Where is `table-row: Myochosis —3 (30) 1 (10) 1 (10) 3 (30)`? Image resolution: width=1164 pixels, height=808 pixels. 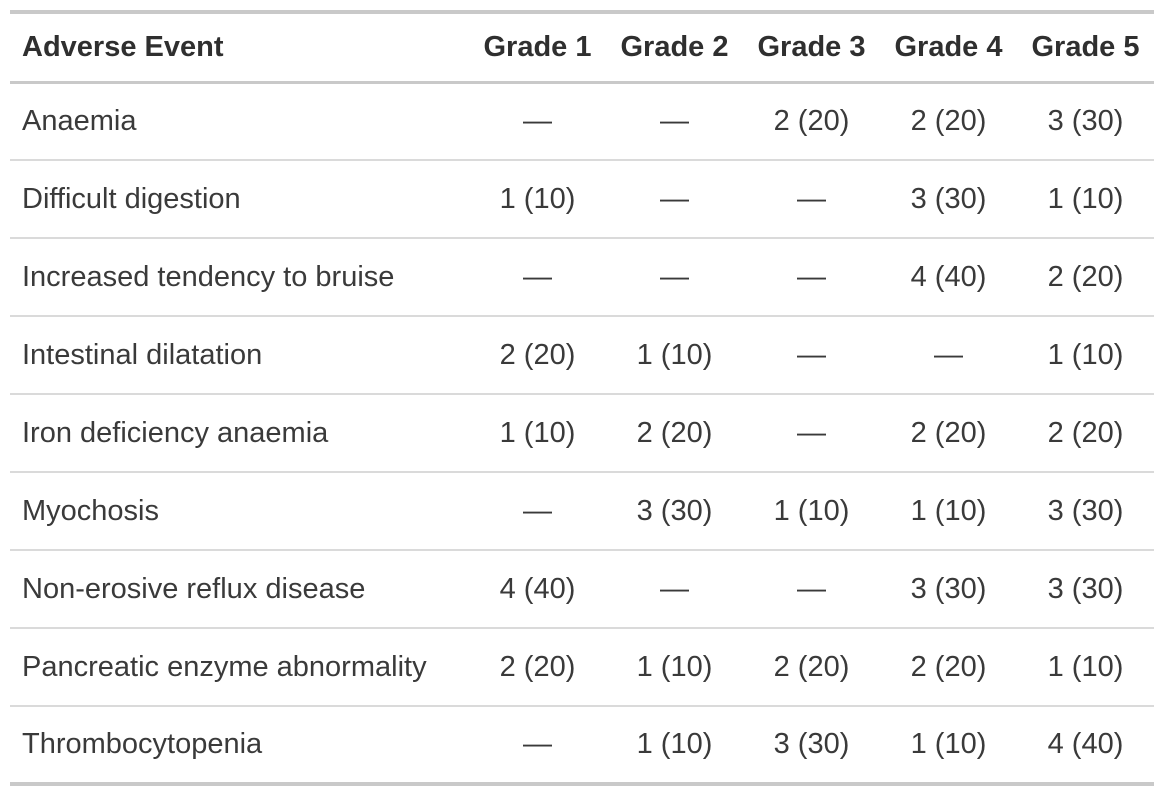 table-row: Myochosis —3 (30) 1 (10) 1 (10) 3 (30) is located at coordinates (582, 510).